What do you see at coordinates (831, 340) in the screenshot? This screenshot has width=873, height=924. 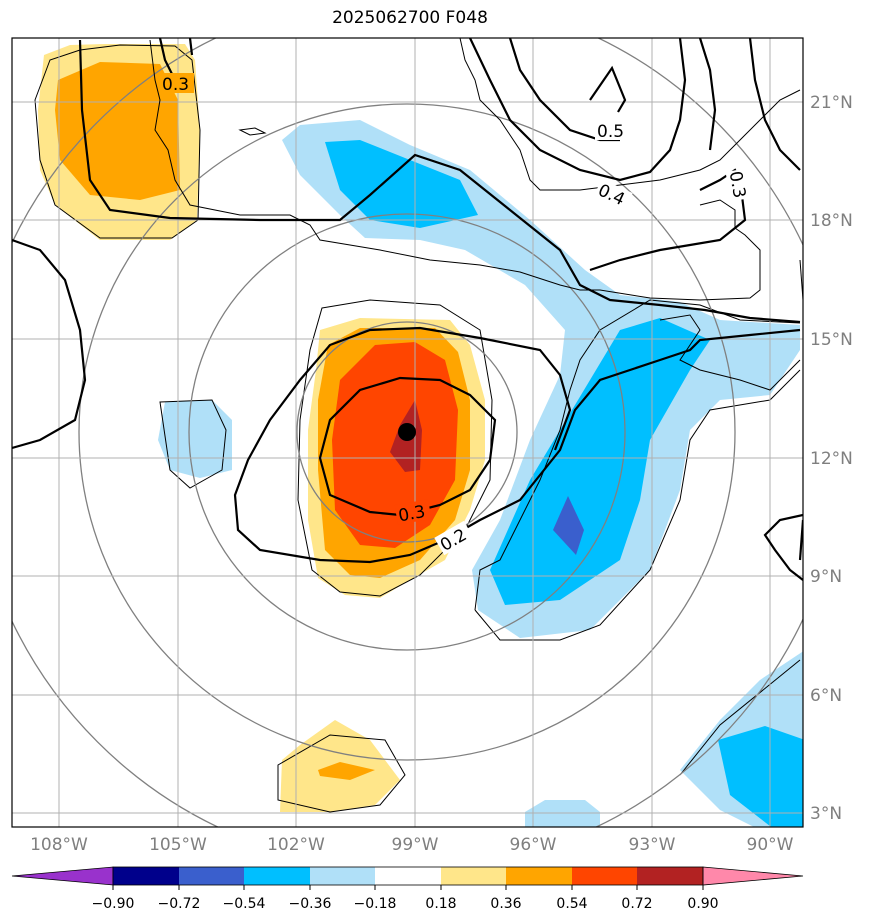 I see `lat-label: 15°N` at bounding box center [831, 340].